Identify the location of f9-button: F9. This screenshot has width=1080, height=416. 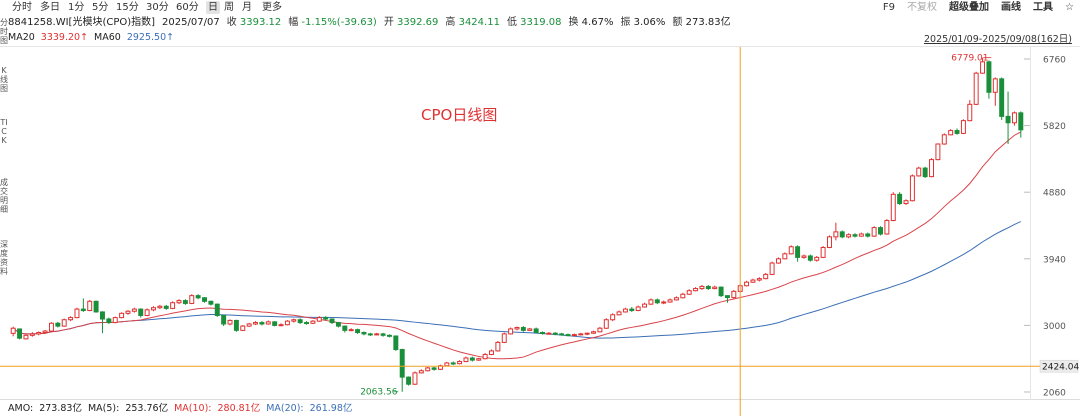
(889, 7).